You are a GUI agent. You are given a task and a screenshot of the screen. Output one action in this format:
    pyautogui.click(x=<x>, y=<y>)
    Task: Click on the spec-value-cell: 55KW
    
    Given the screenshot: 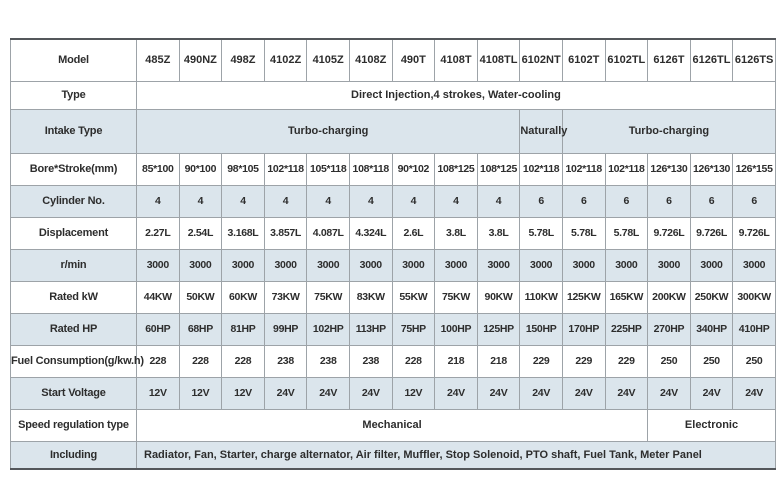 What is the action you would take?
    pyautogui.click(x=413, y=297)
    